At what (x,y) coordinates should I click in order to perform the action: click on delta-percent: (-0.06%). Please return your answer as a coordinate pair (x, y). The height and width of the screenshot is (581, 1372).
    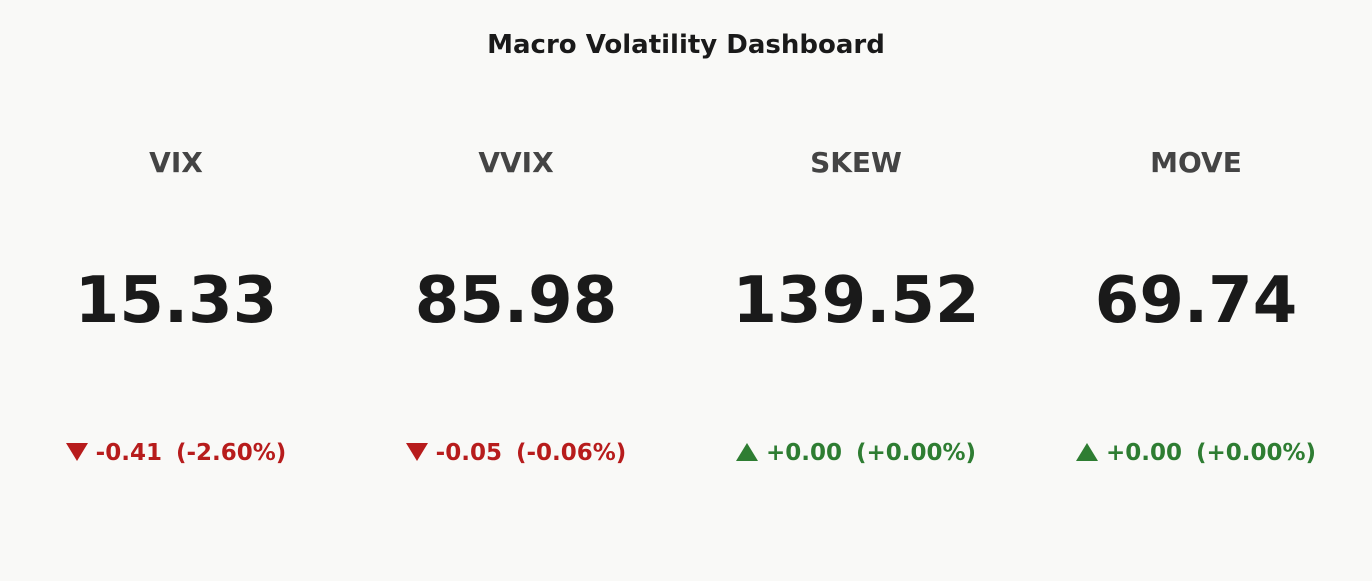
    Looking at the image, I should click on (571, 453).